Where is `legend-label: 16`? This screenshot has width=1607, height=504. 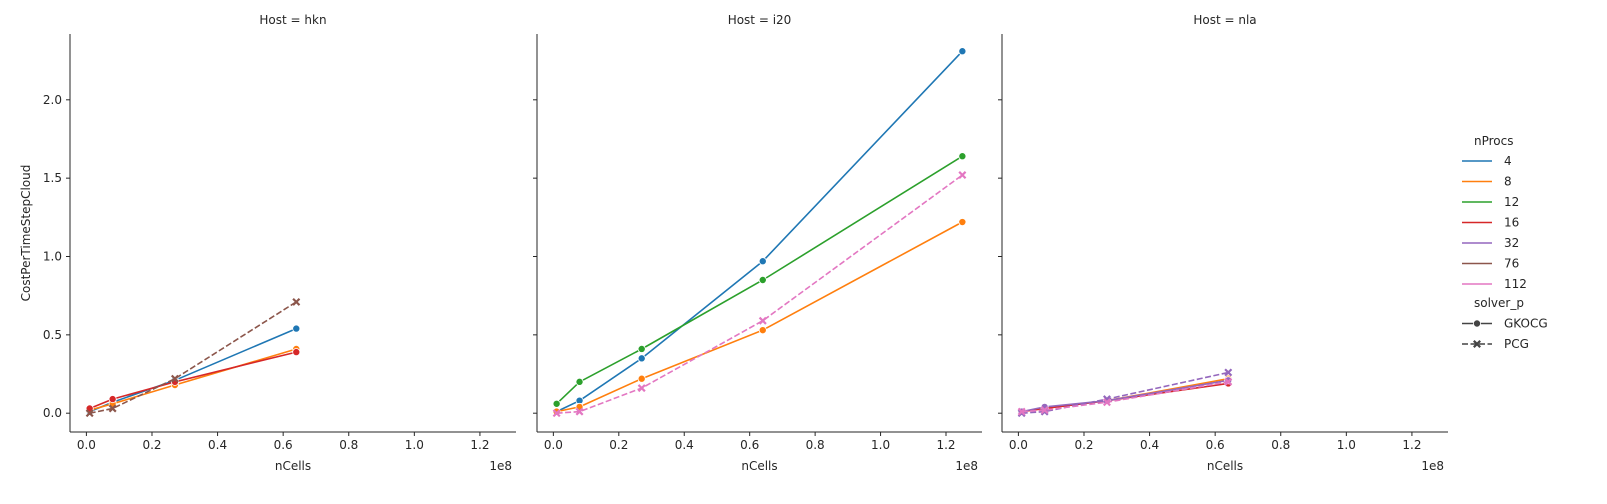
legend-label: 16 is located at coordinates (1511, 223).